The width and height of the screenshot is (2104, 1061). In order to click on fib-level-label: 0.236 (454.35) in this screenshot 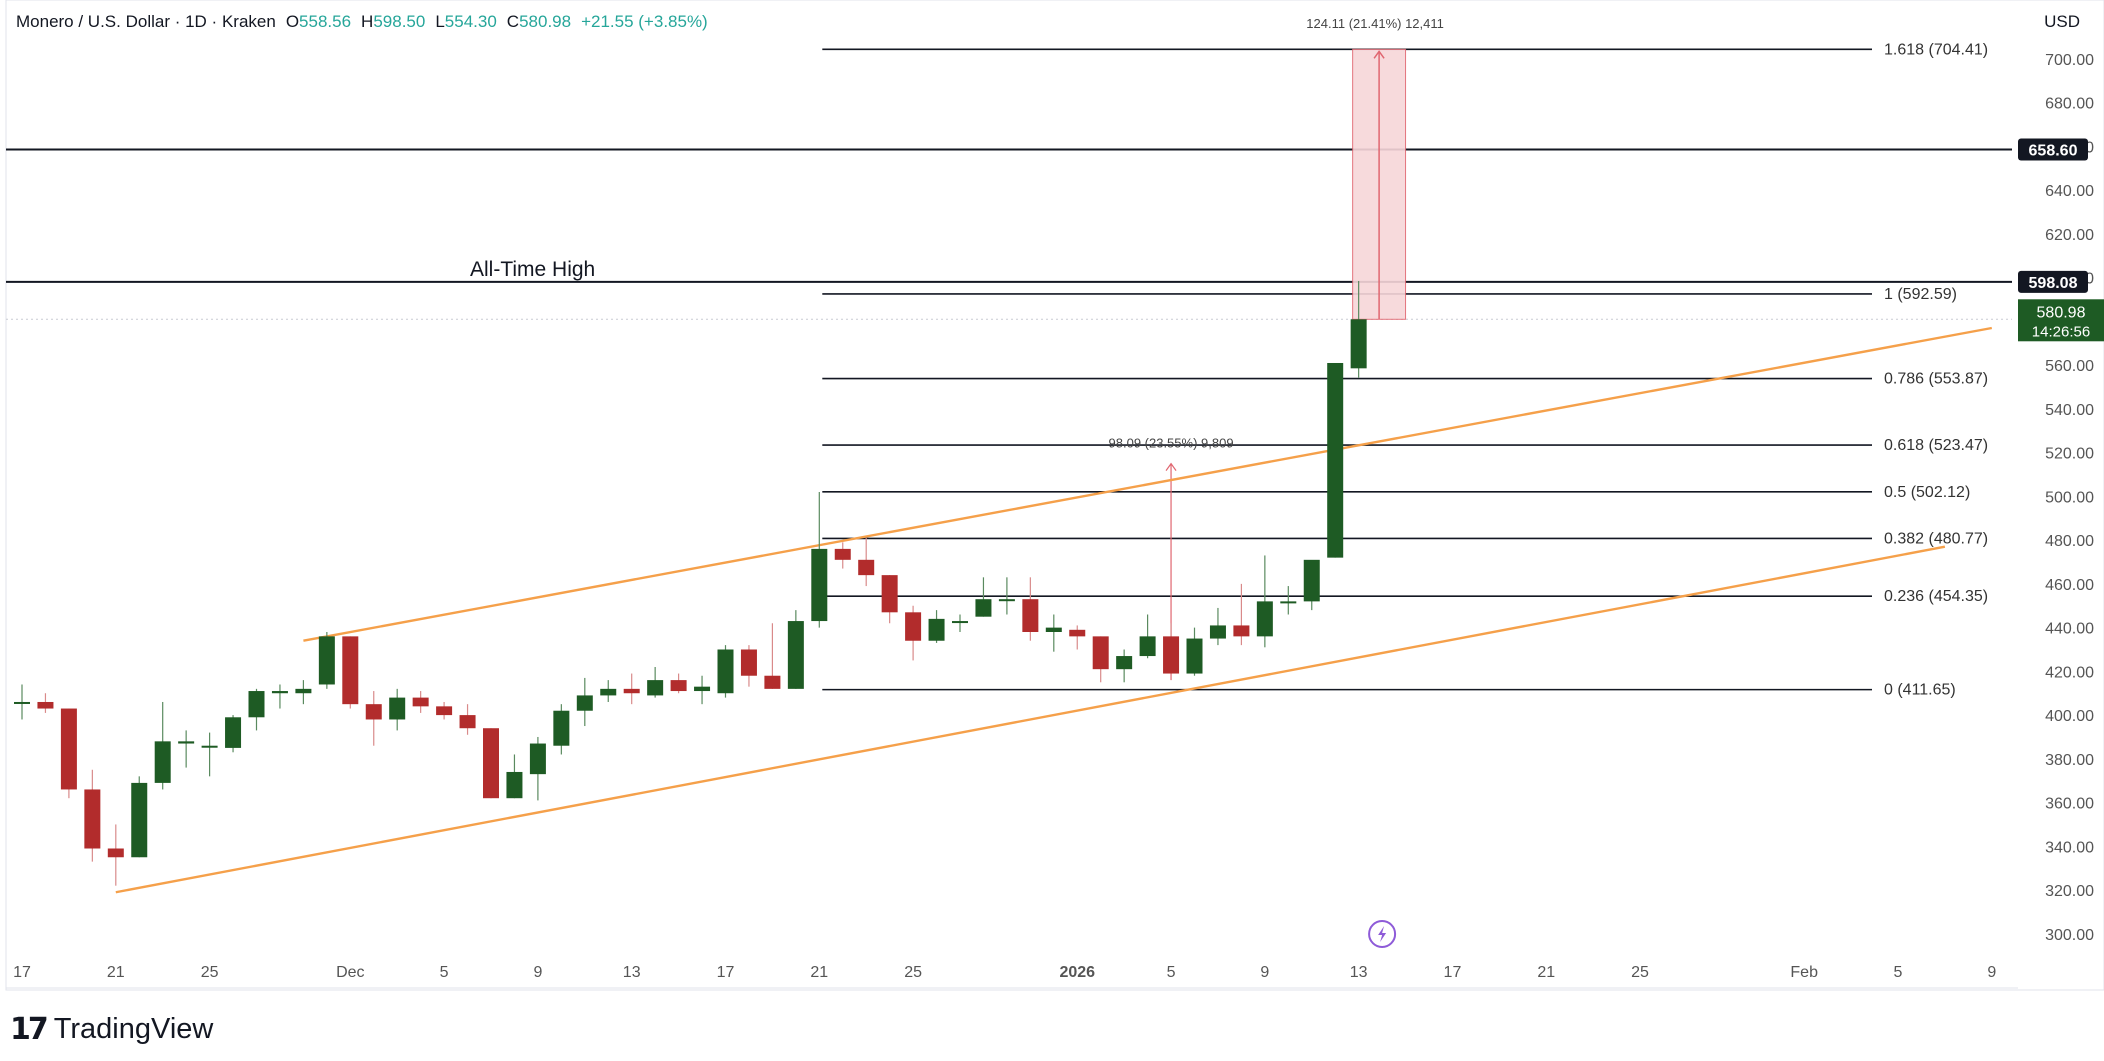, I will do `click(1936, 596)`.